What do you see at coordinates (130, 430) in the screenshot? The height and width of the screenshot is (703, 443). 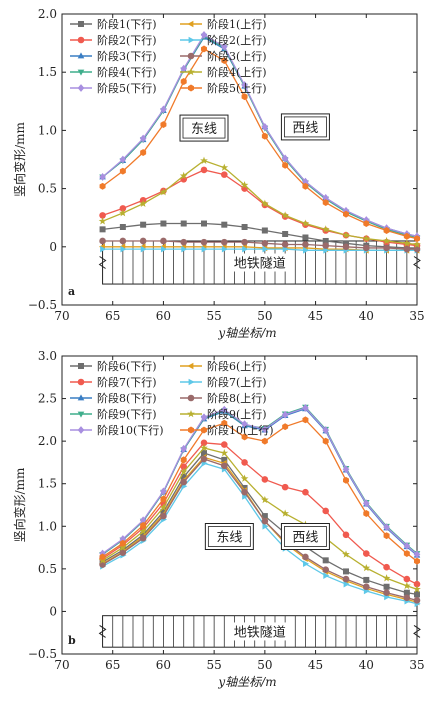 I see `legend-label: 阶段10(下行)` at bounding box center [130, 430].